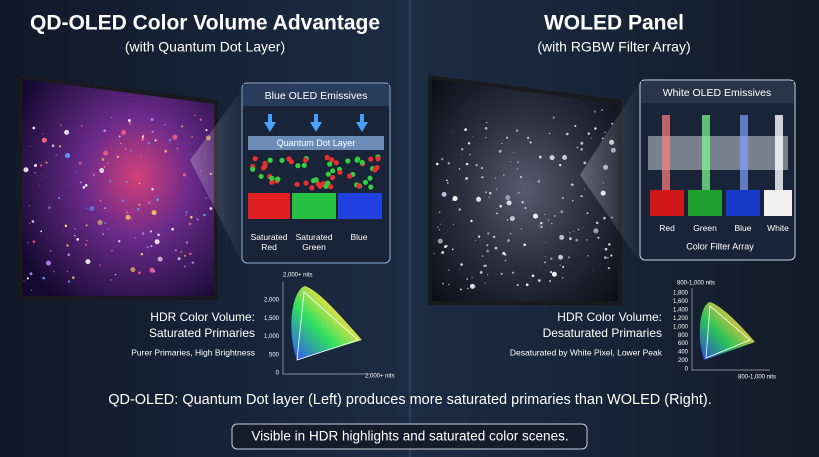  What do you see at coordinates (272, 301) in the screenshot?
I see `y-tick-label: 2,000` at bounding box center [272, 301].